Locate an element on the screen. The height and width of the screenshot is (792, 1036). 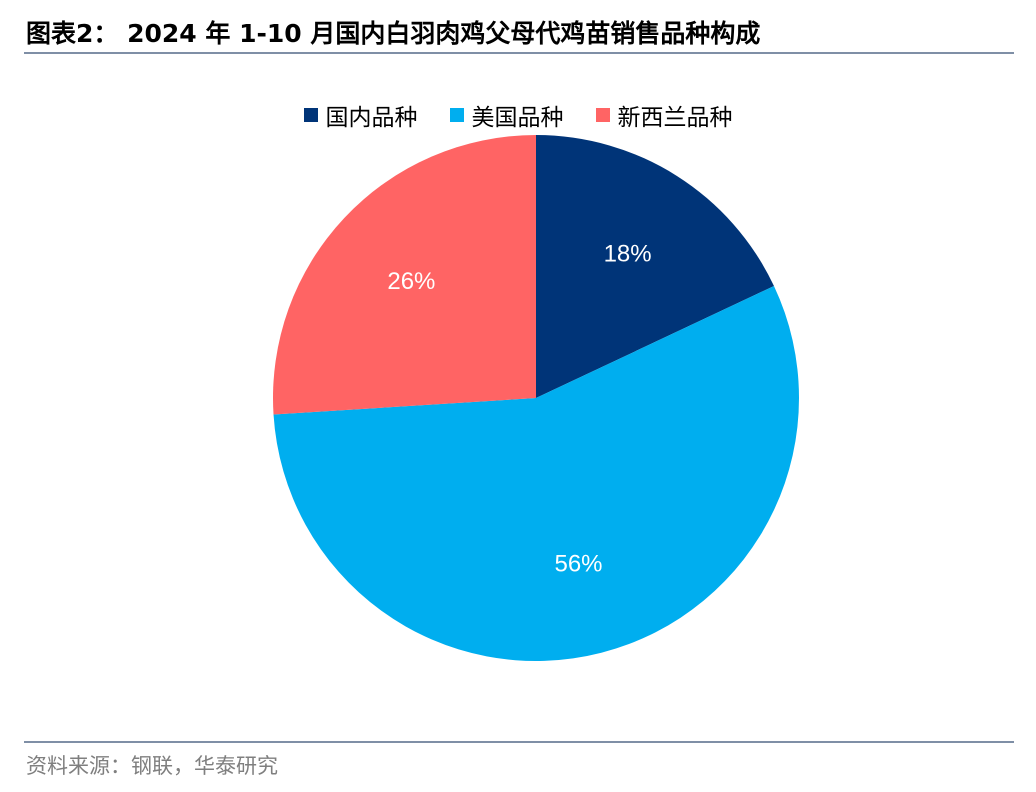
pie-slice-nz is located at coordinates (404, 275).